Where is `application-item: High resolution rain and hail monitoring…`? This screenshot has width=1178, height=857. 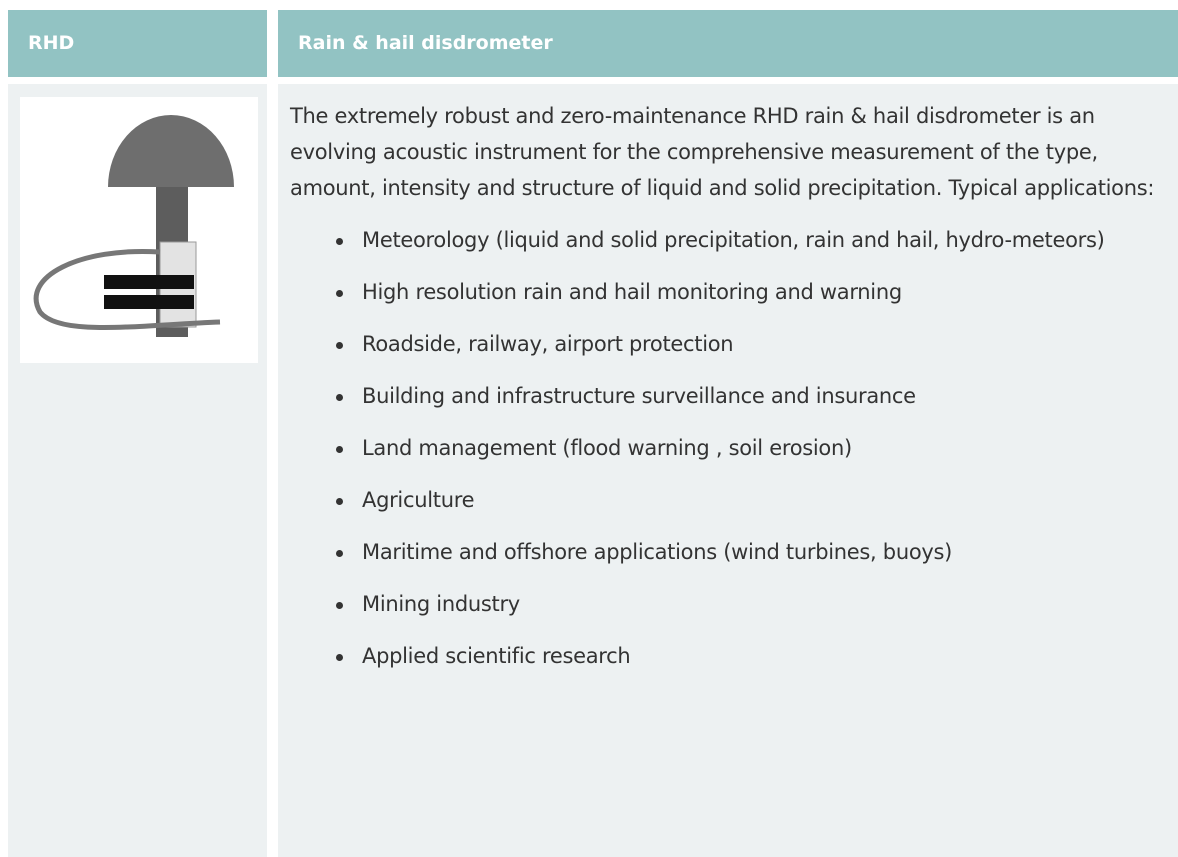
application-item: High resolution rain and hail monitoring… is located at coordinates (753, 292).